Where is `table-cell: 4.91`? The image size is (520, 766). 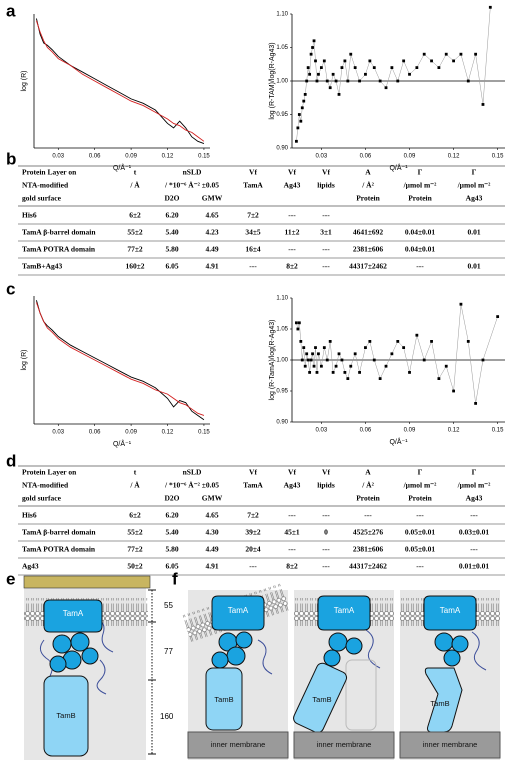 table-cell: 4.91 is located at coordinates (211, 566).